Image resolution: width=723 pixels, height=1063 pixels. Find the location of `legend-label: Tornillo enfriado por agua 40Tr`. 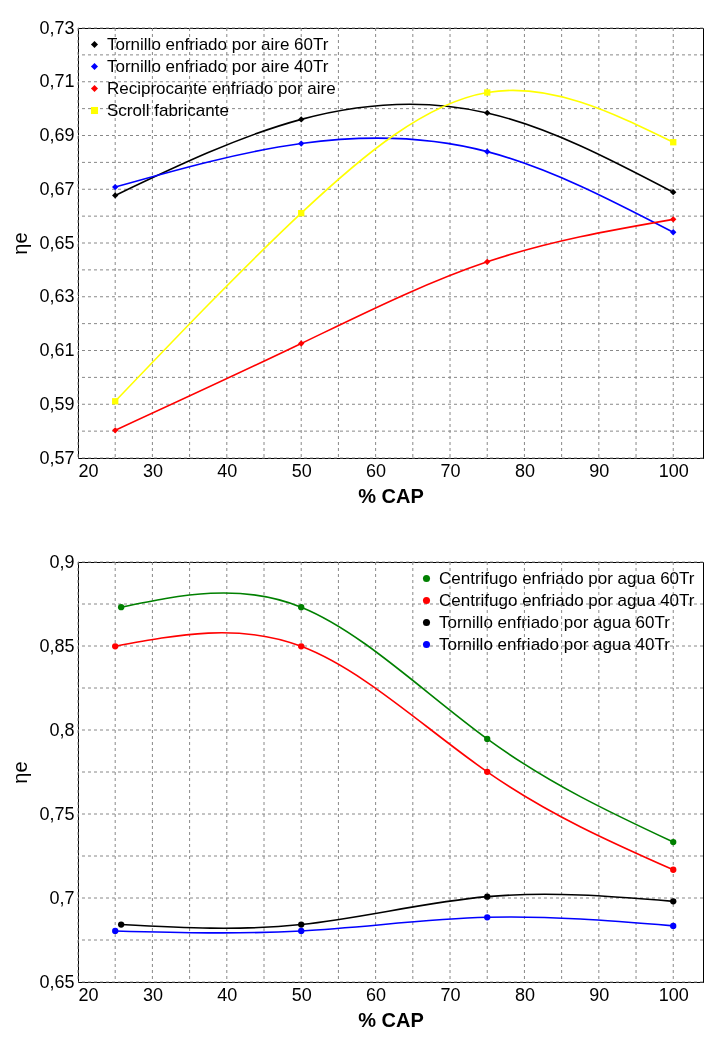

legend-label: Tornillo enfriado por agua 40Tr is located at coordinates (555, 644).